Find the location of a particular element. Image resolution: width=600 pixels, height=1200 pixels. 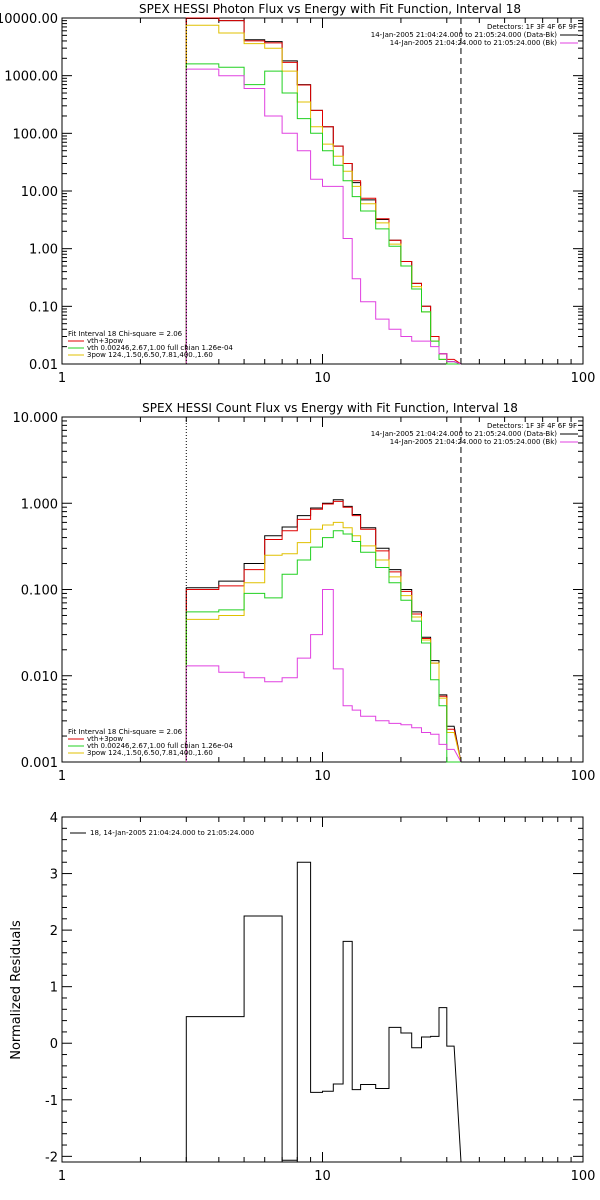

y-tick-label: 3 is located at coordinates (54, 875).